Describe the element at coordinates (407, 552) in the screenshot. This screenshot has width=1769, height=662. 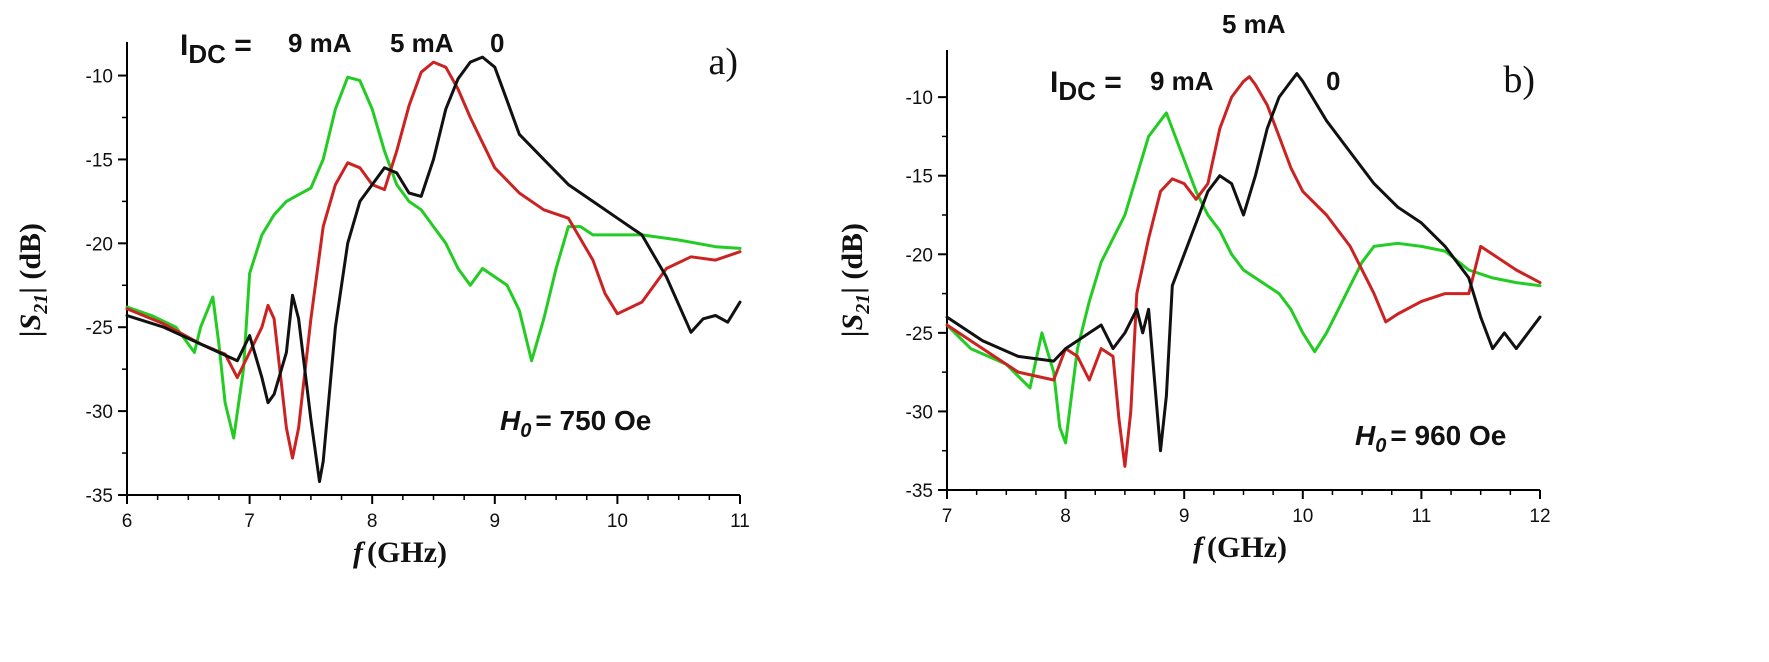
I see `x-axis-unit-a: (GHz)` at that location.